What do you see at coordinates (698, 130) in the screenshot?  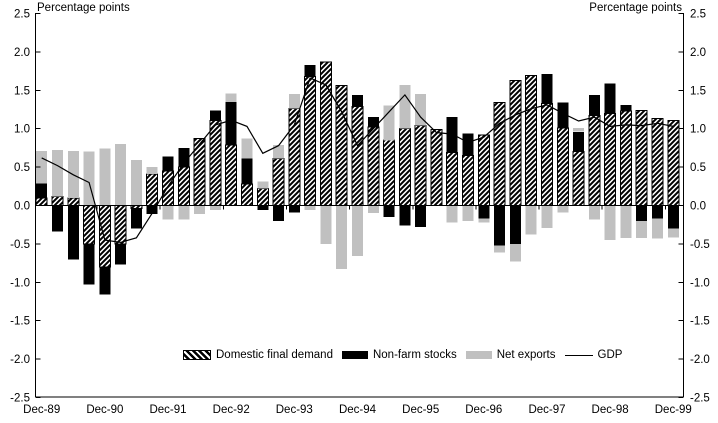 I see `y-tick-label-right: 1.0` at bounding box center [698, 130].